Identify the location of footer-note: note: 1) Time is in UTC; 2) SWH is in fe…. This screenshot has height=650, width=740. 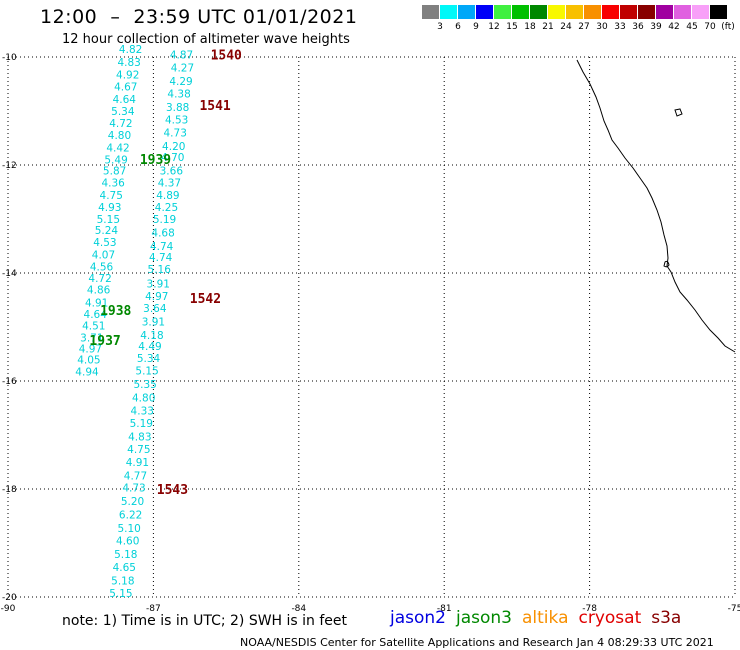
(205, 621).